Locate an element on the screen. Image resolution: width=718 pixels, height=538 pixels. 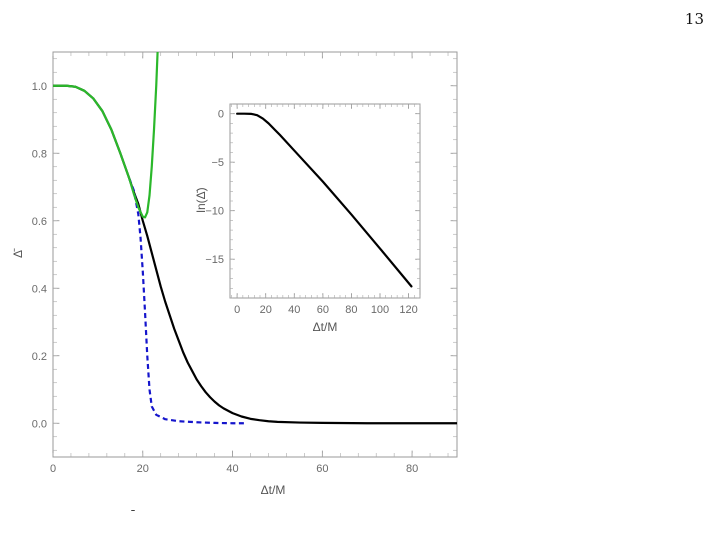
y-tick-label: 0.2 is located at coordinates (39, 357).